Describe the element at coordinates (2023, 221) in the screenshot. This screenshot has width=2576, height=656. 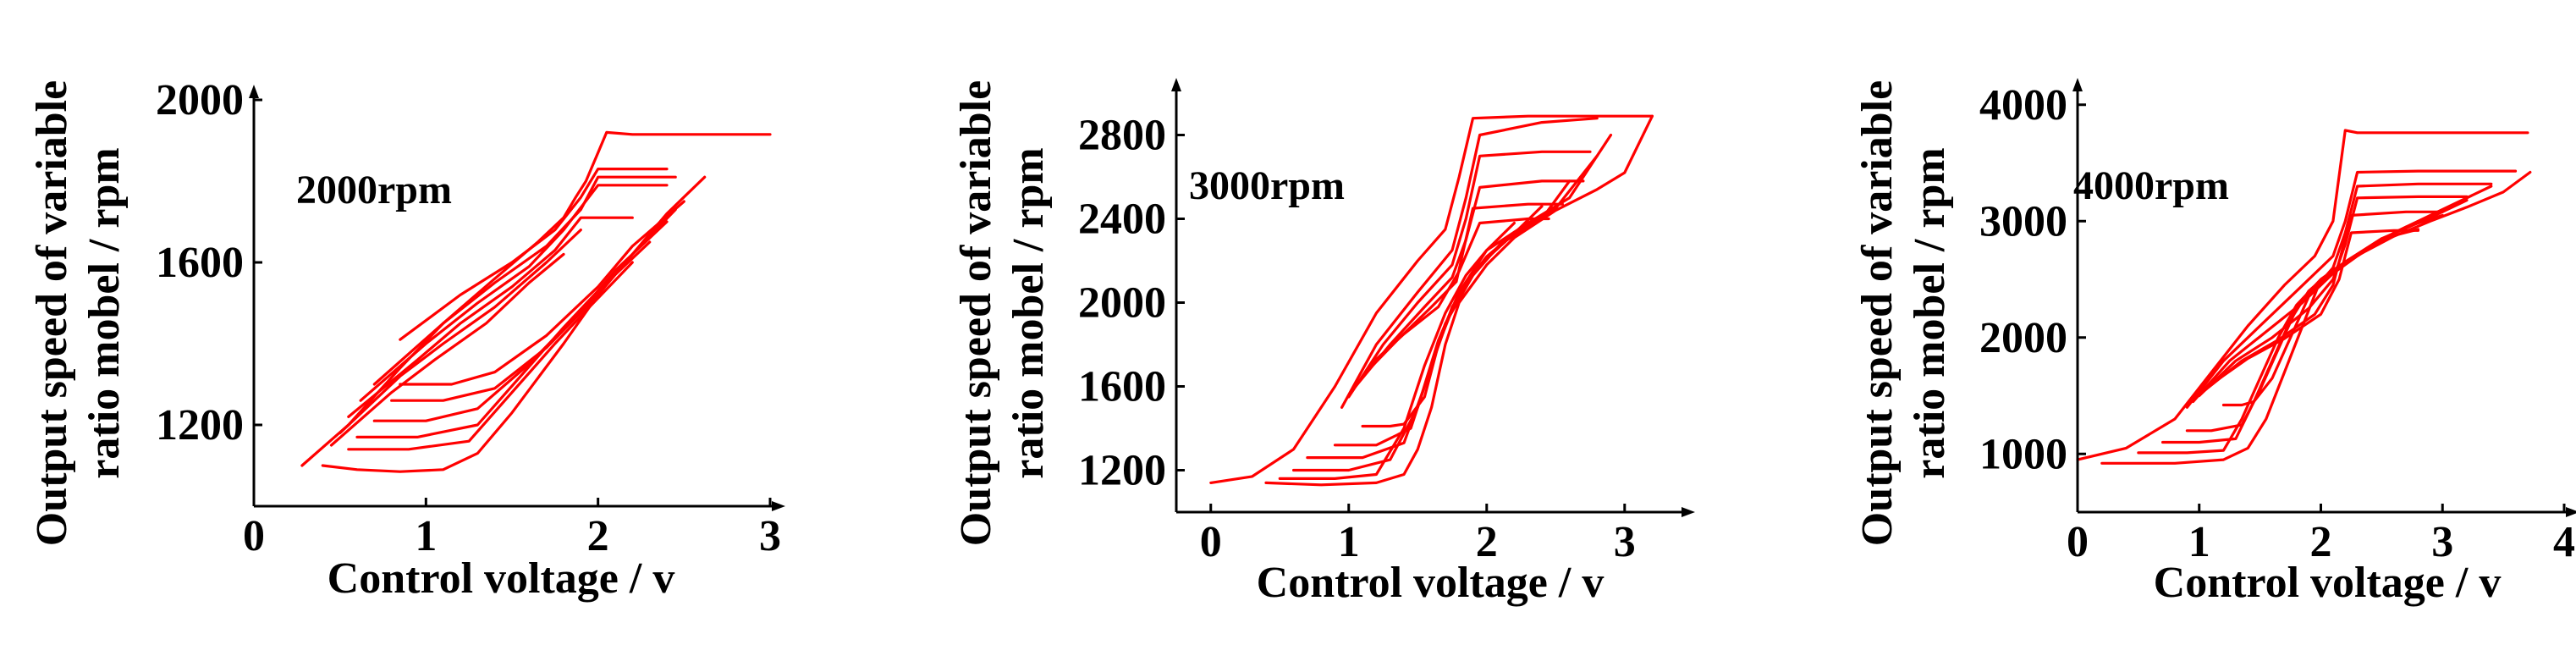
I see `y-tick-label: 3000` at that location.